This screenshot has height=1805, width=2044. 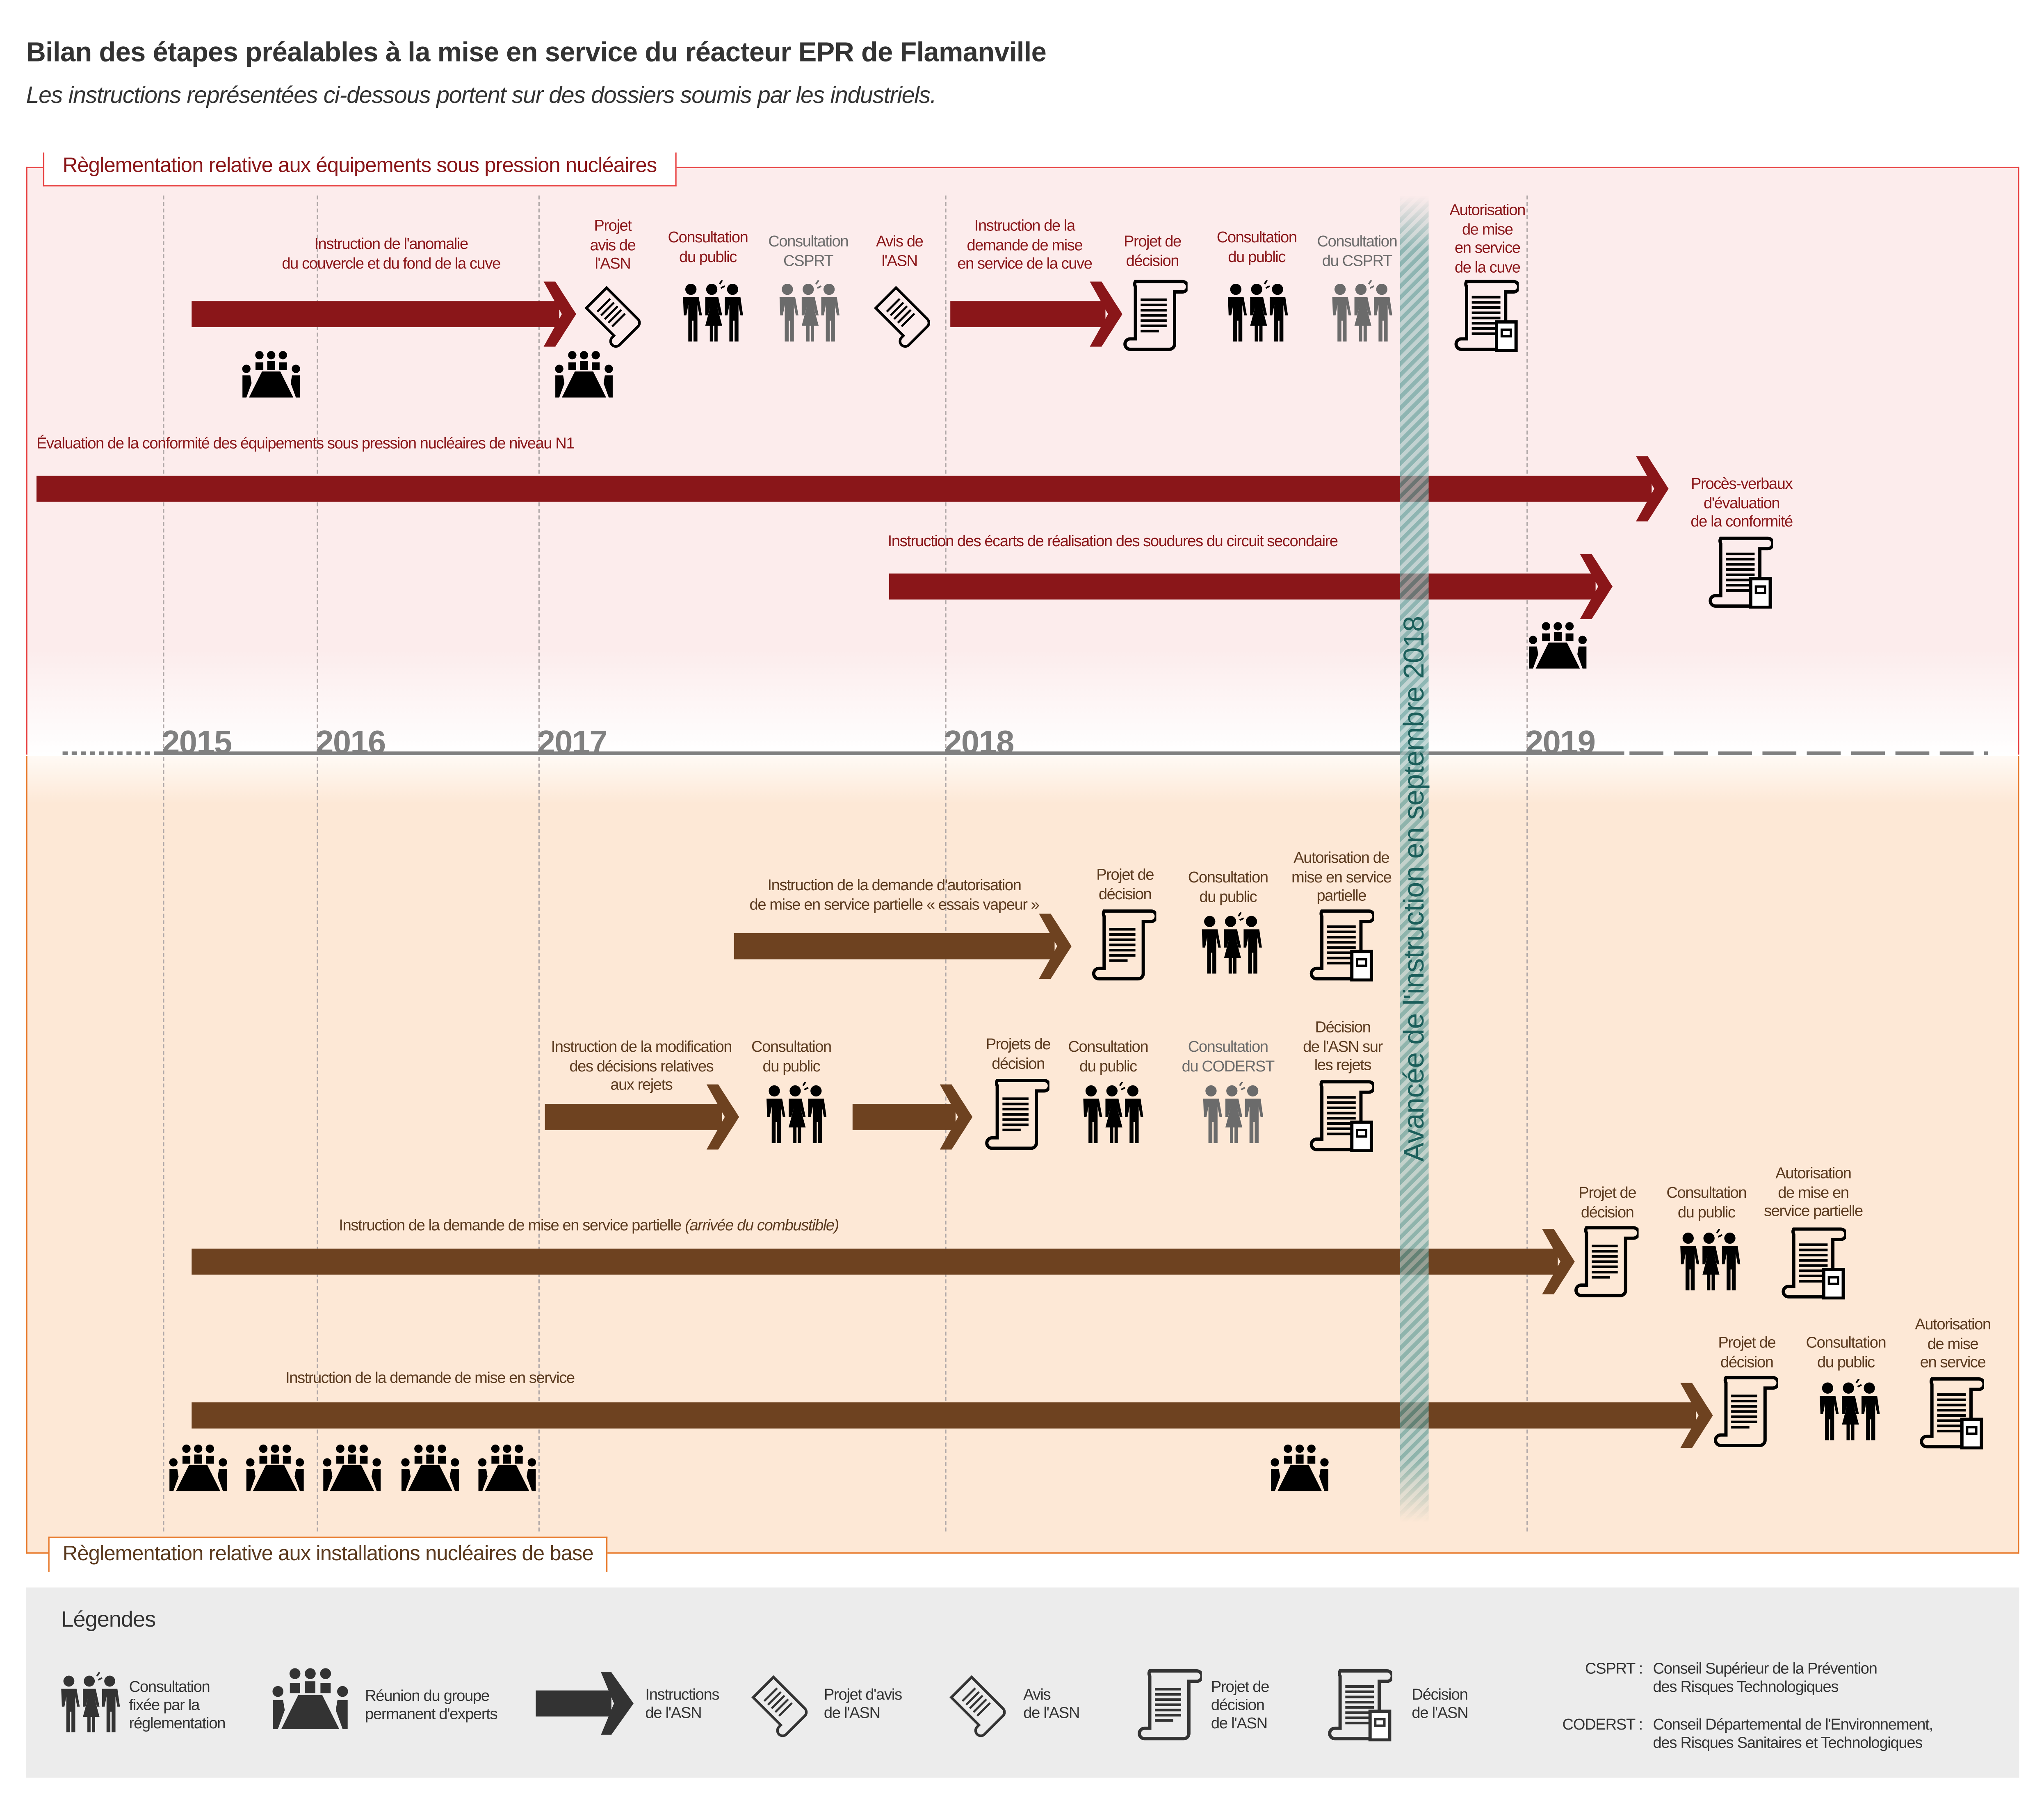 What do you see at coordinates (177, 1704) in the screenshot?
I see `legend-label: Consultation fixée par la réglementation` at bounding box center [177, 1704].